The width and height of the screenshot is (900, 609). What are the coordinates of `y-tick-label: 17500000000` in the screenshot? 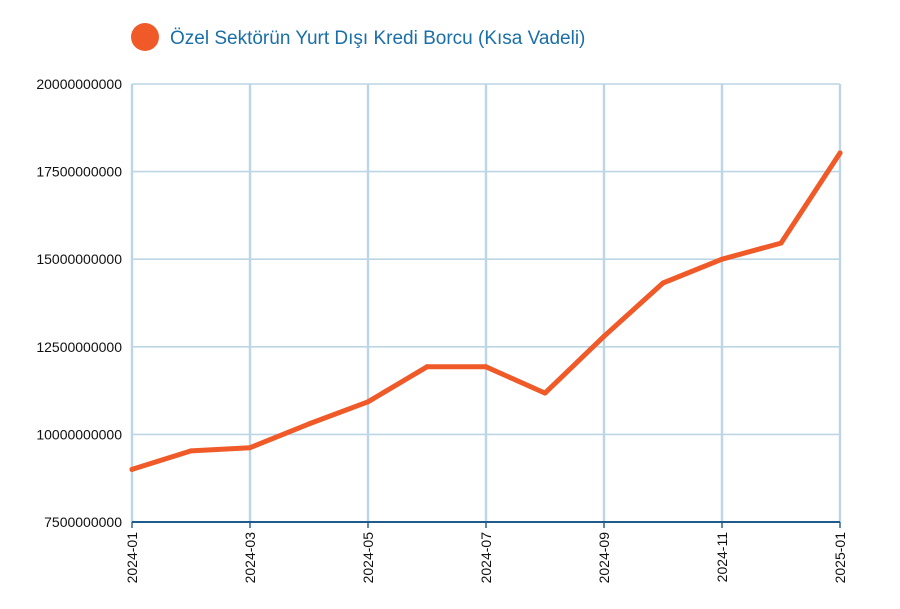 It's located at (79, 172).